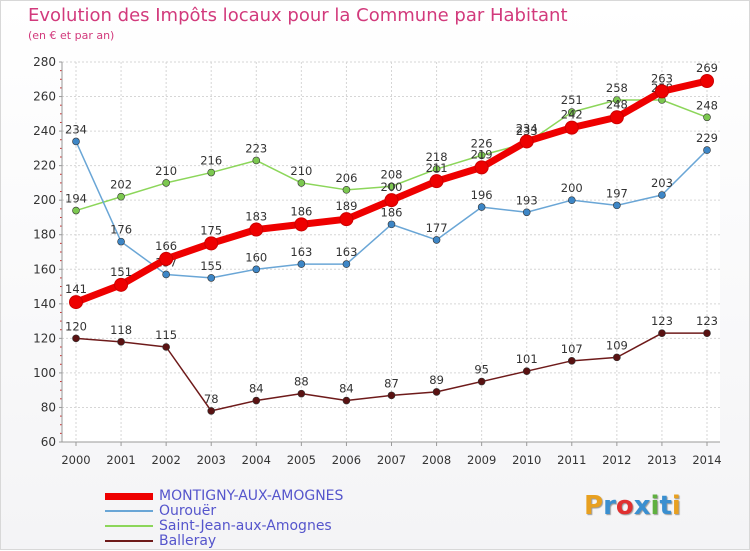  What do you see at coordinates (482, 195) in the screenshot?
I see `data-label-ourou-r: 196` at bounding box center [482, 195].